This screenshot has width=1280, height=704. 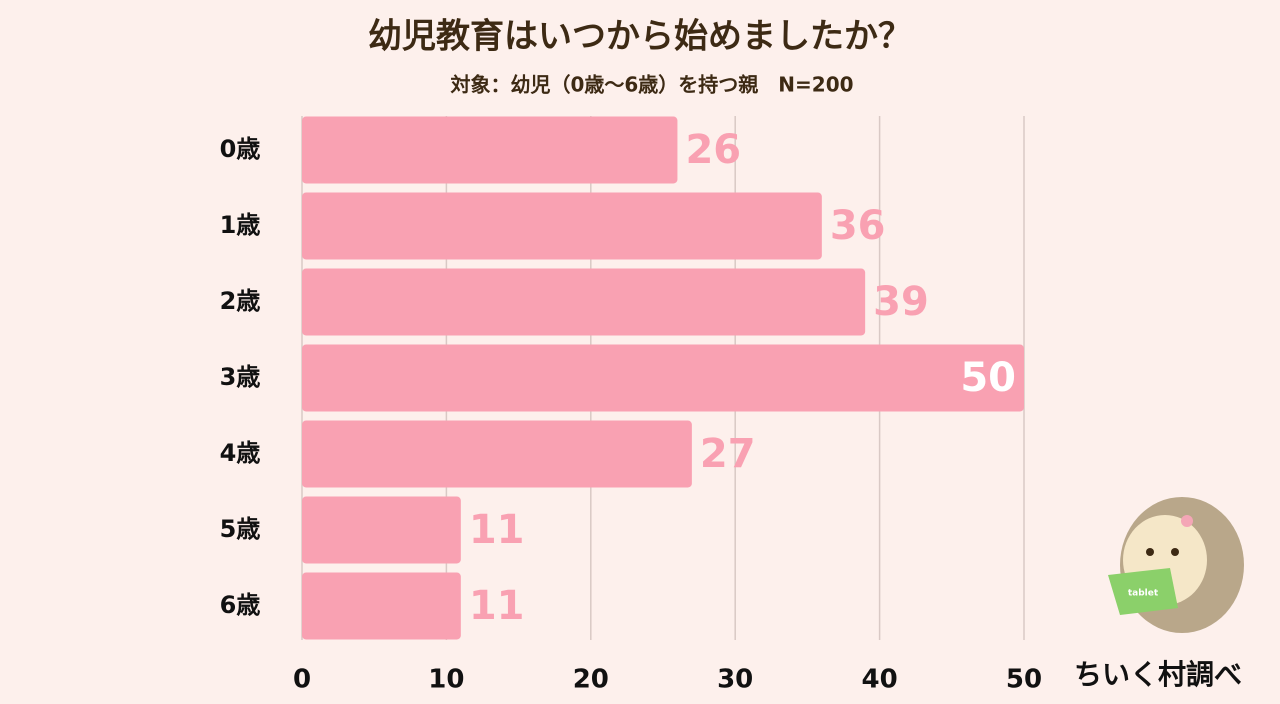 What do you see at coordinates (728, 454) in the screenshot?
I see `value-label: 27` at bounding box center [728, 454].